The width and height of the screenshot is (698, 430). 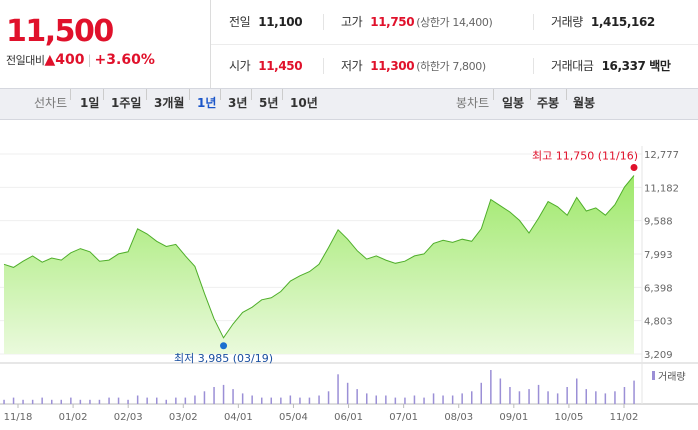 What do you see at coordinates (658, 288) in the screenshot?
I see `y-tick-label: 6,398` at bounding box center [658, 288].